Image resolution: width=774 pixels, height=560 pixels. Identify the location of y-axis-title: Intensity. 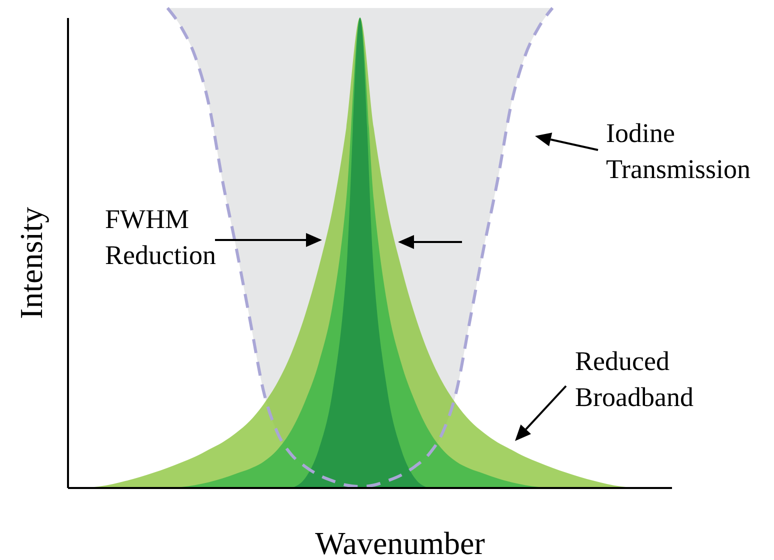
(31, 263).